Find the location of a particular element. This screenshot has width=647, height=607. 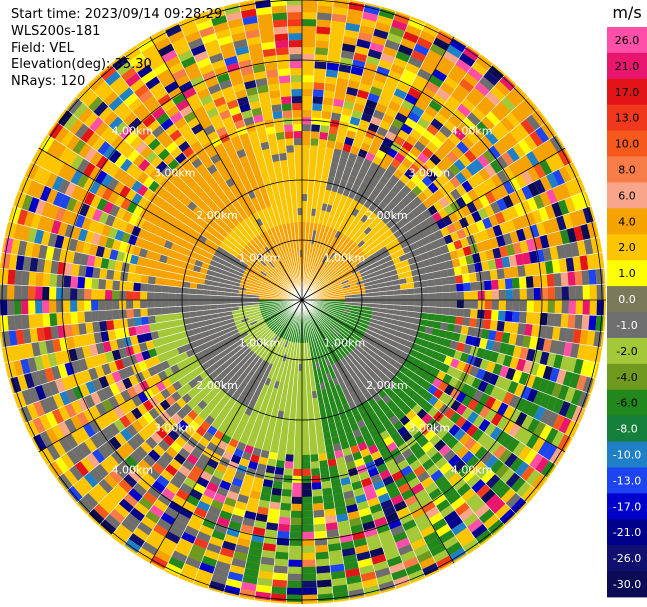

colorbar-tick-label: 0.0 is located at coordinates (627, 299).